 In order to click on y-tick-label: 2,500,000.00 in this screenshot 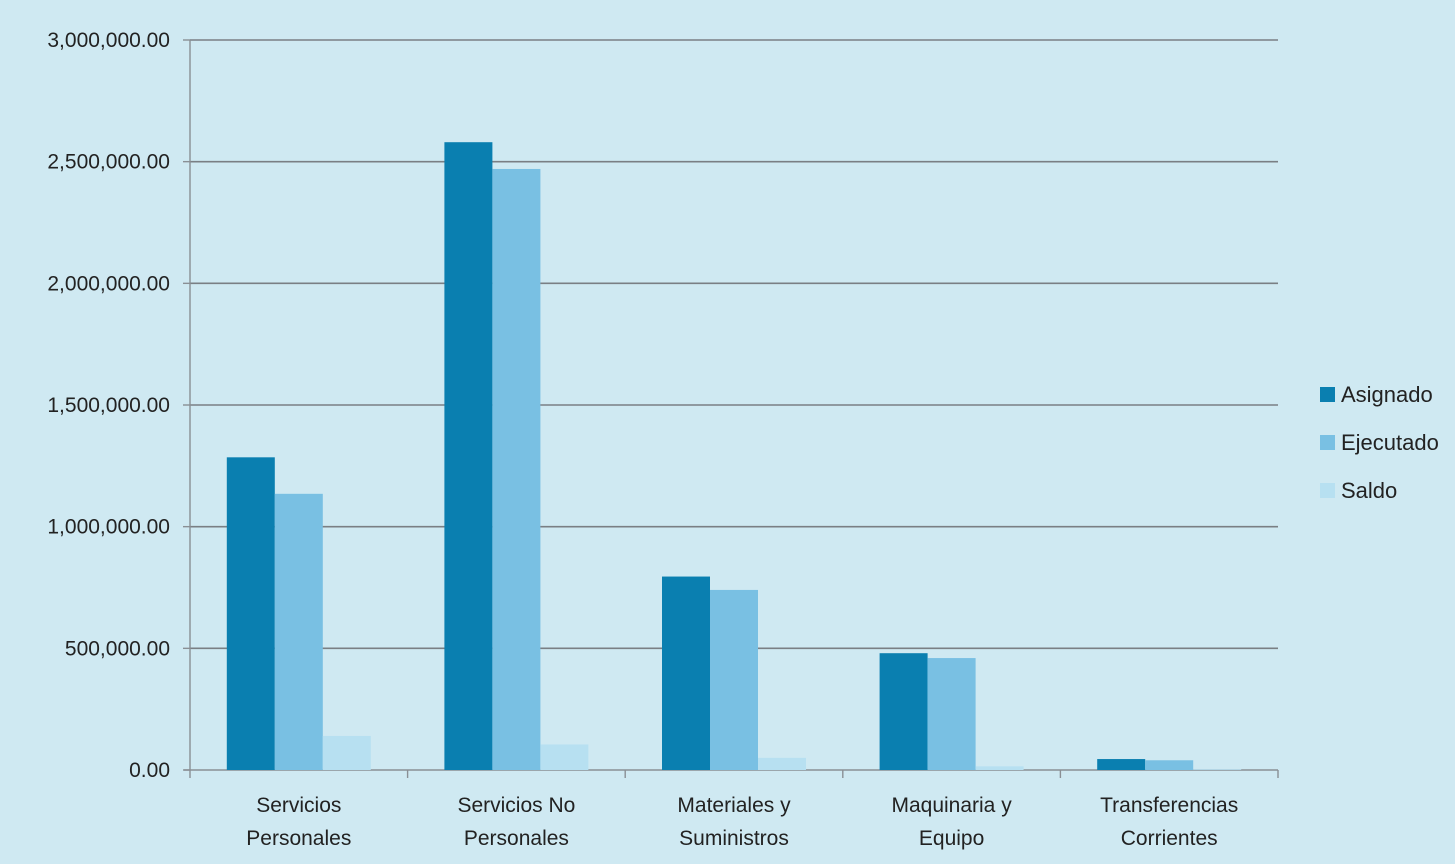, I will do `click(108, 162)`.